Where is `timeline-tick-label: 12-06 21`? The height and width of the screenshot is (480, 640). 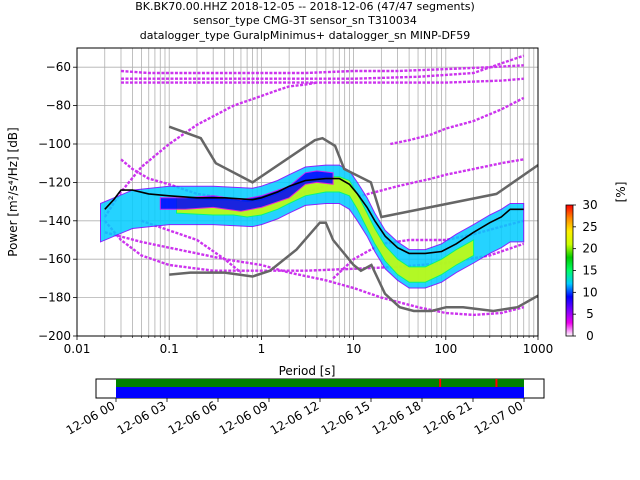 timeline-tick-label: 12-06 21 is located at coordinates (448, 417).